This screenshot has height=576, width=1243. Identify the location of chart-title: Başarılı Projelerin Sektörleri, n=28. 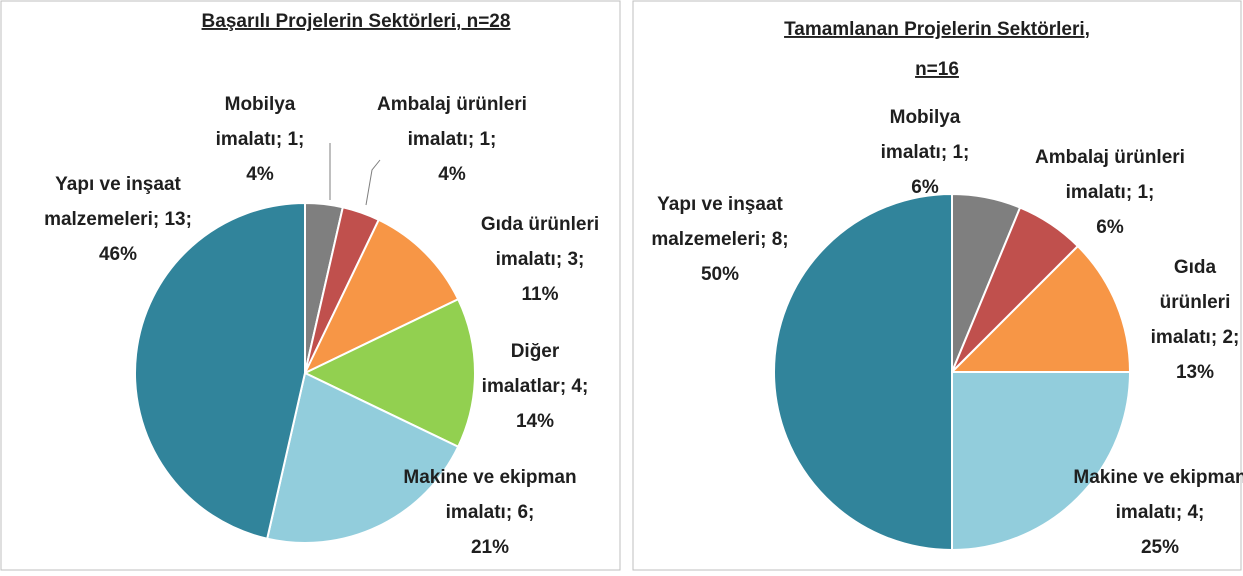
(356, 21).